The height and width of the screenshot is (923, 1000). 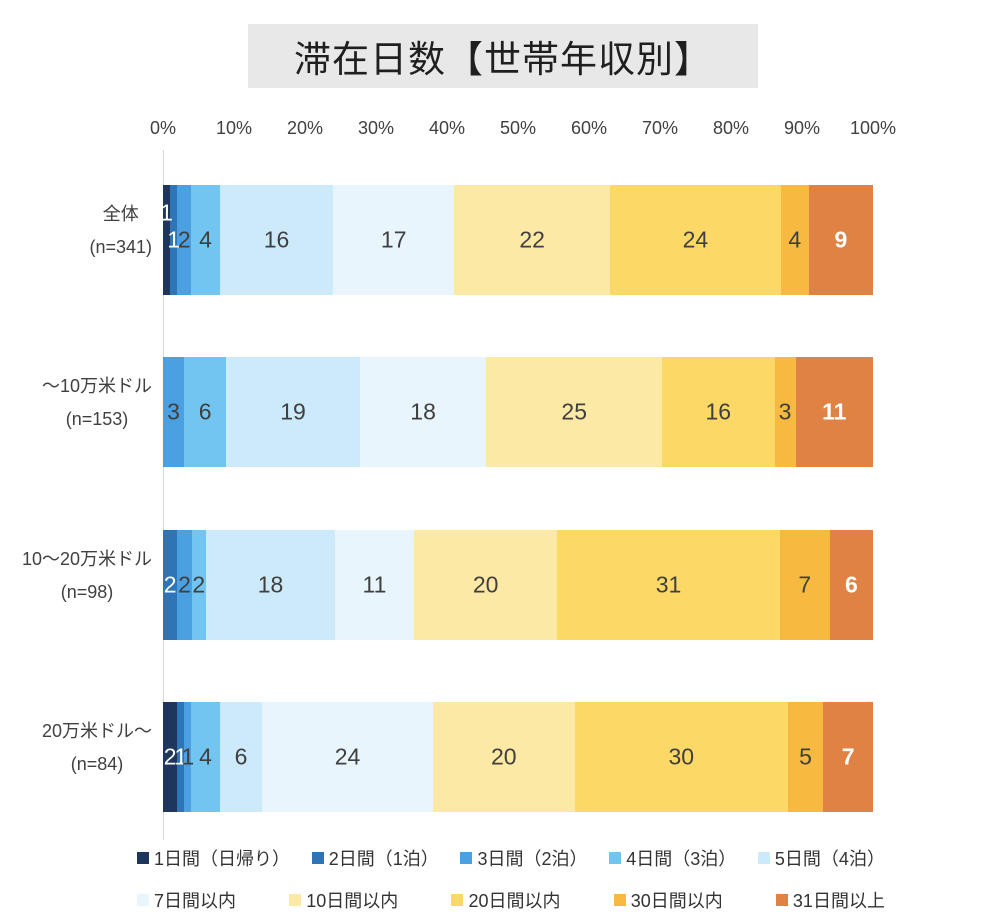 What do you see at coordinates (731, 128) in the screenshot?
I see `x-axis-tick-label: 80%` at bounding box center [731, 128].